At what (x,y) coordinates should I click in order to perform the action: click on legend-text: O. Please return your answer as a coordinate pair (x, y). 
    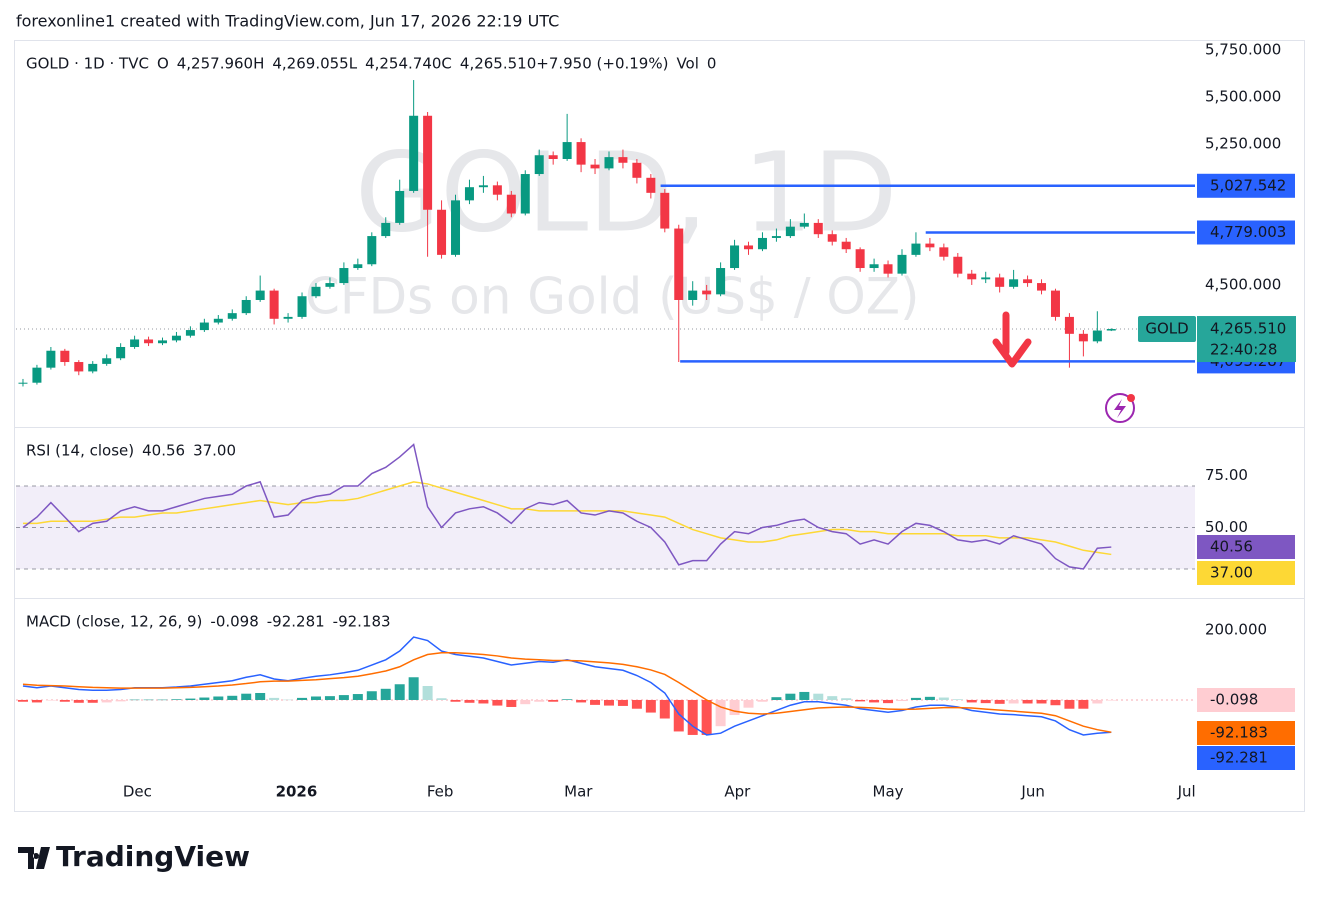
    Looking at the image, I should click on (163, 64).